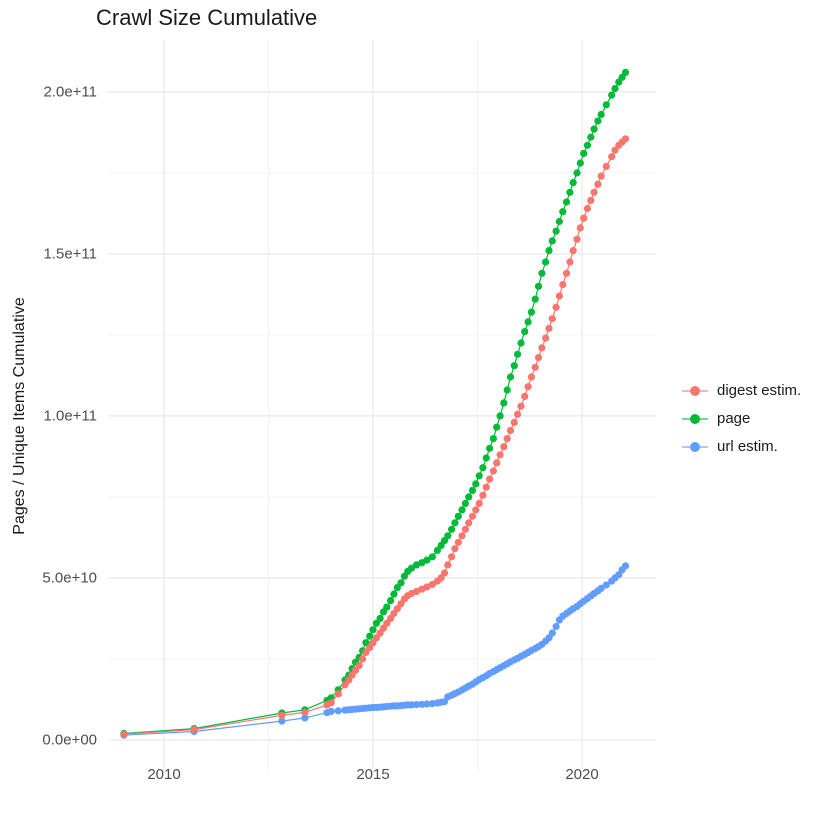  I want to click on legend: digest estim. page url estim., so click(741, 418).